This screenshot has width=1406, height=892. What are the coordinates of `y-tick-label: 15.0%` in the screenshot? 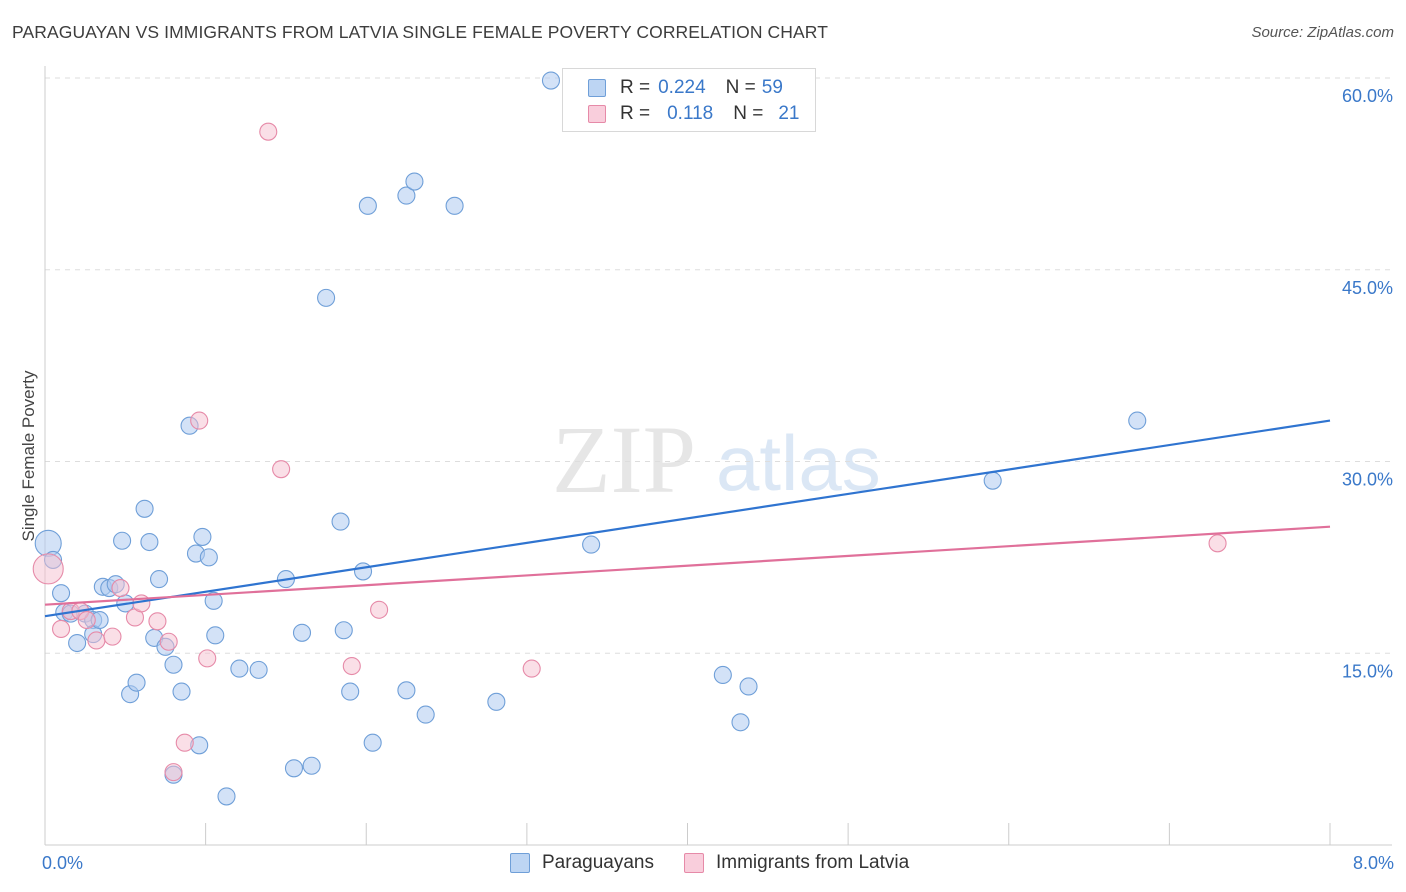 It's located at (1367, 671).